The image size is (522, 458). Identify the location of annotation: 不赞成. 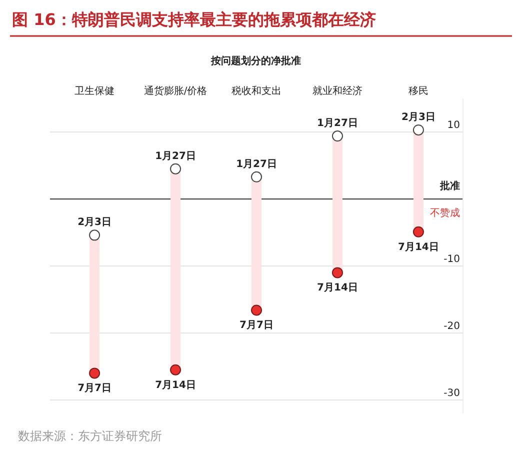
(445, 213).